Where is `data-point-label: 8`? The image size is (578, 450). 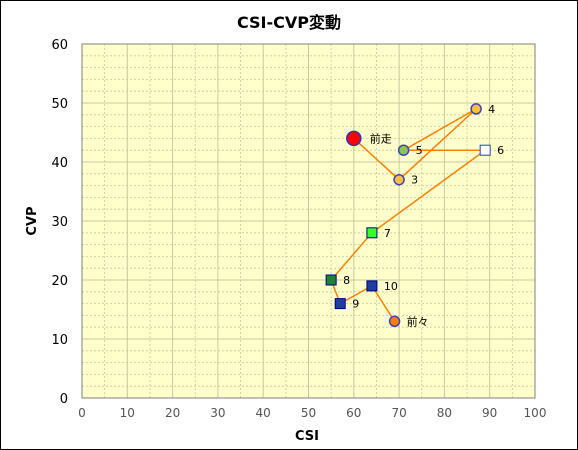 data-point-label: 8 is located at coordinates (346, 280).